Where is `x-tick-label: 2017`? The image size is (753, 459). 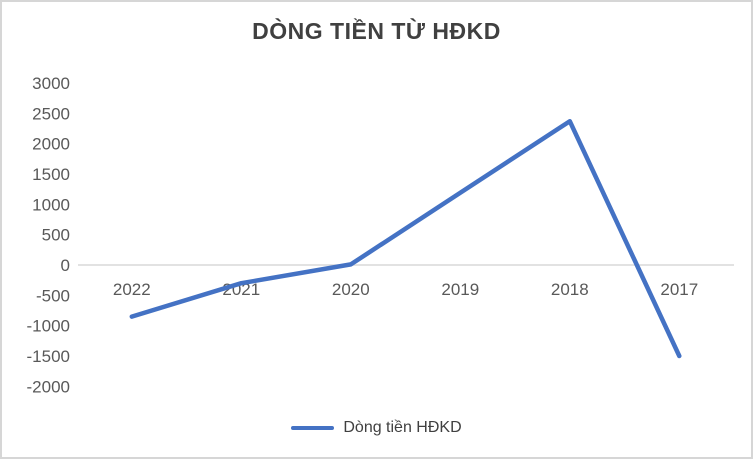 x-tick-label: 2017 is located at coordinates (679, 289).